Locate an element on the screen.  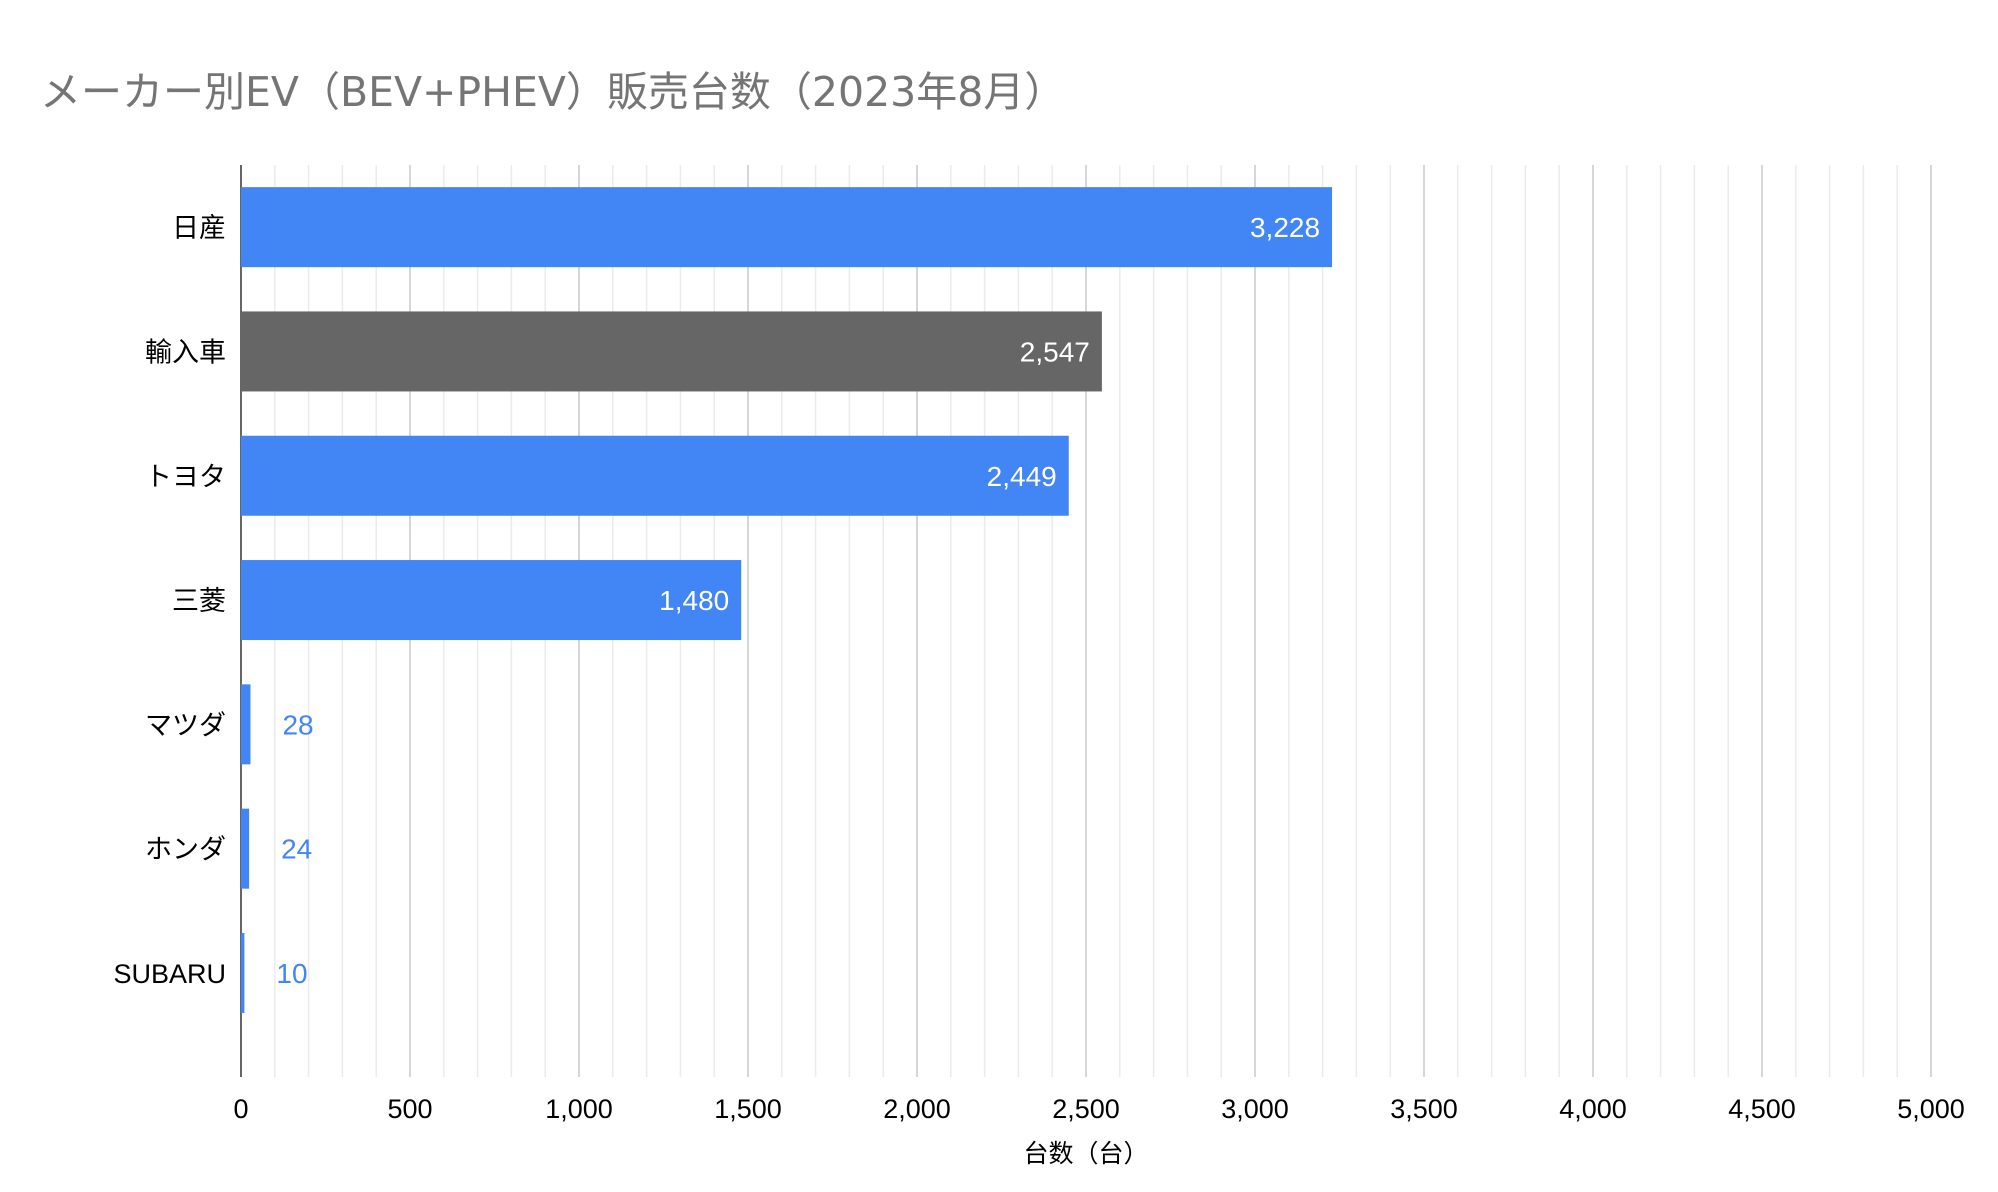
x-axis-title: 台数（台） is located at coordinates (1085, 1154).